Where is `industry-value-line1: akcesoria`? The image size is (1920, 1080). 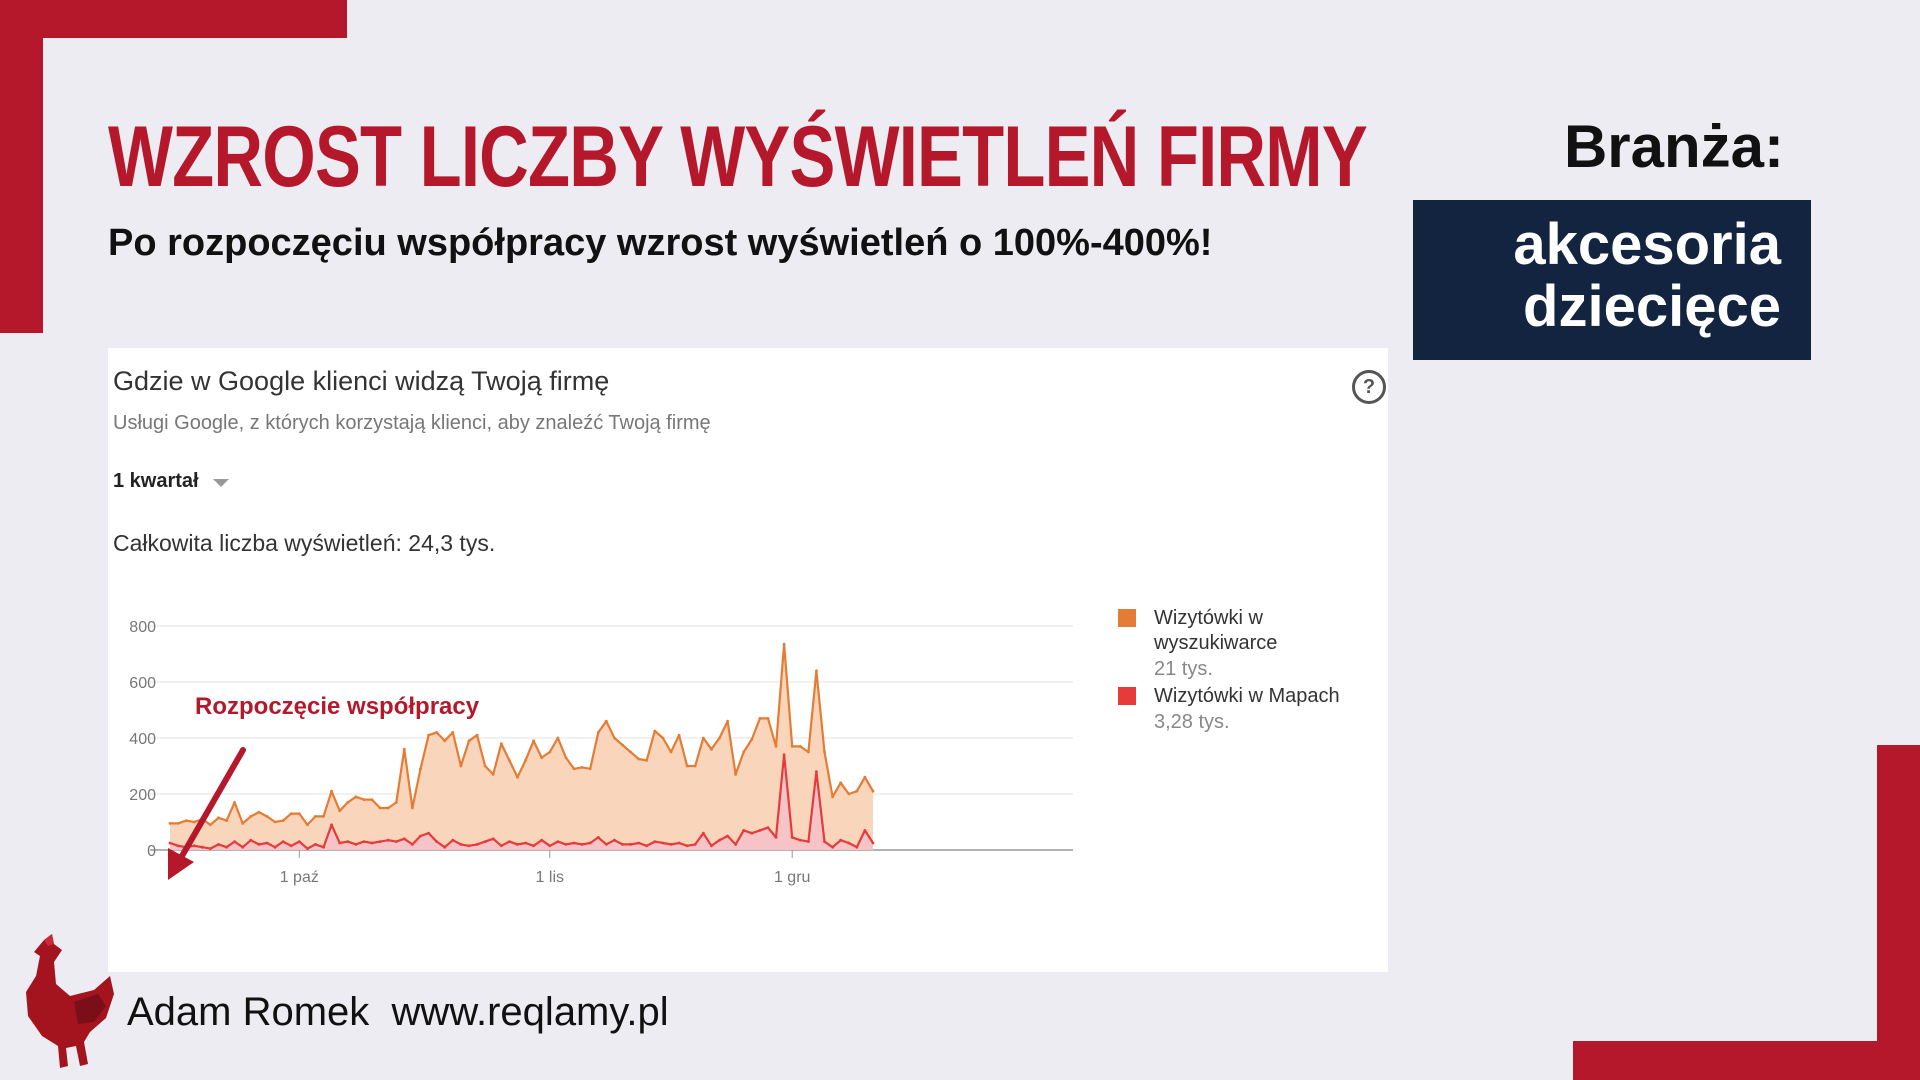 industry-value-line1: akcesoria is located at coordinates (1647, 244).